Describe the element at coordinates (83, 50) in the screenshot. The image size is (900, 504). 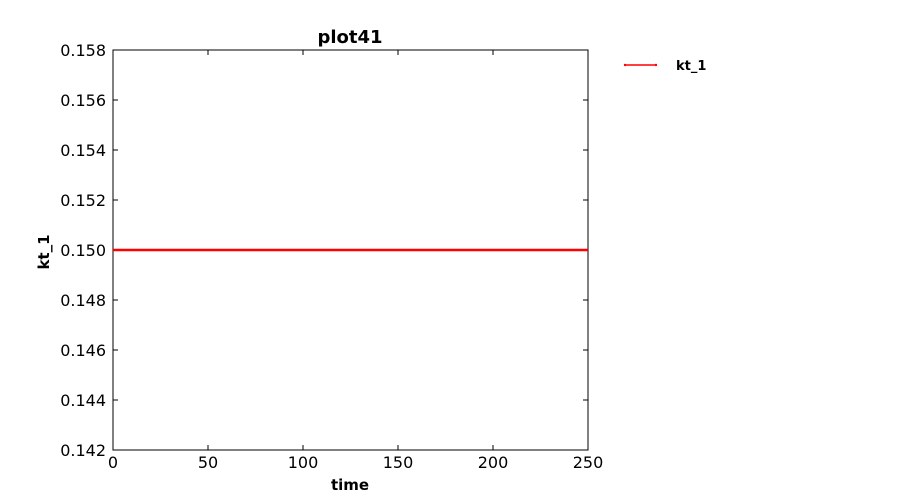
I see `y-tick-label: 0.158` at that location.